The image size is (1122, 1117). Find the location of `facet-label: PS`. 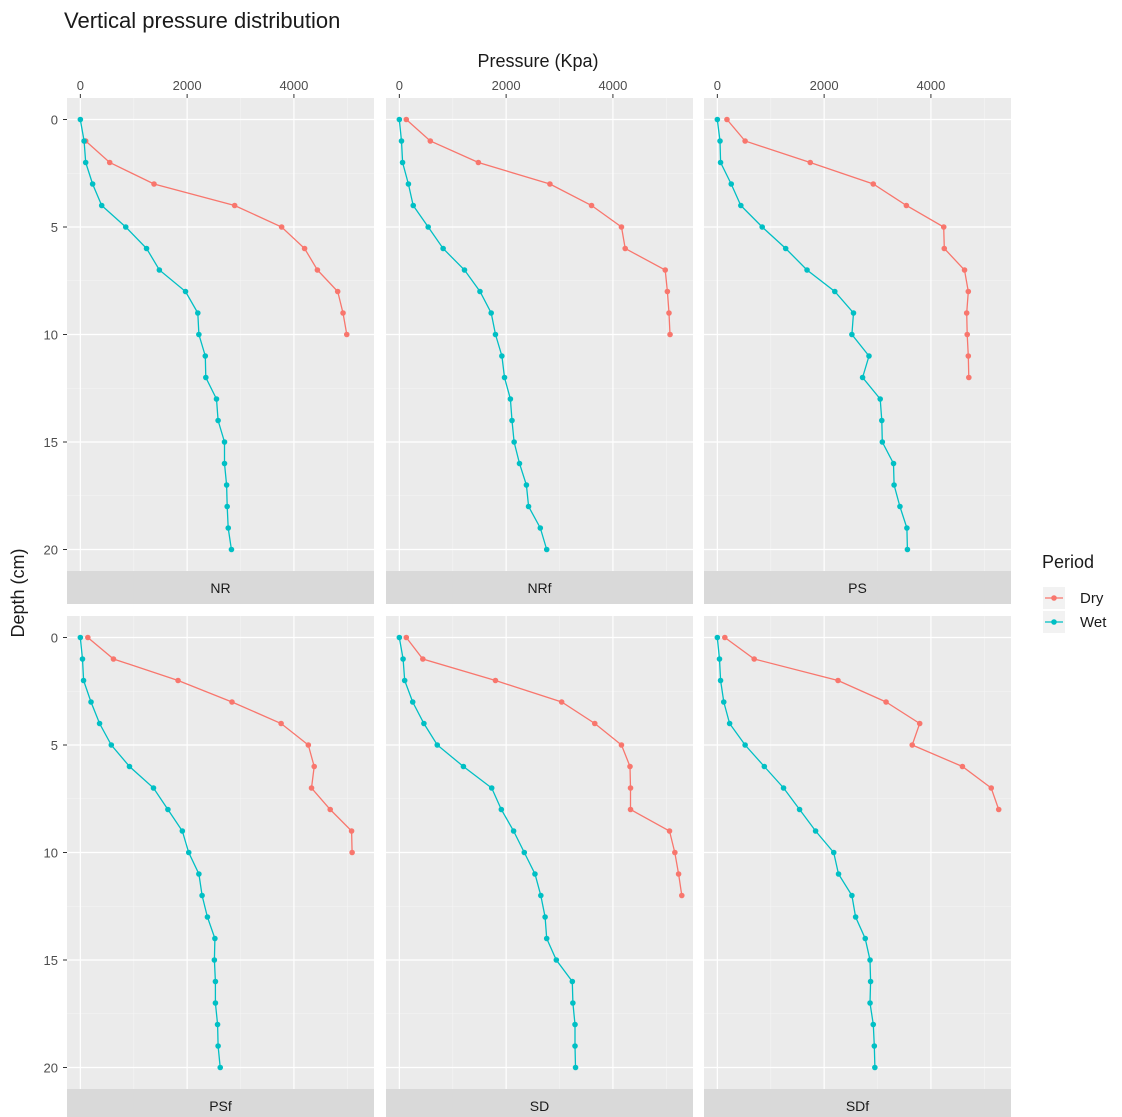

facet-label: PS is located at coordinates (857, 588).